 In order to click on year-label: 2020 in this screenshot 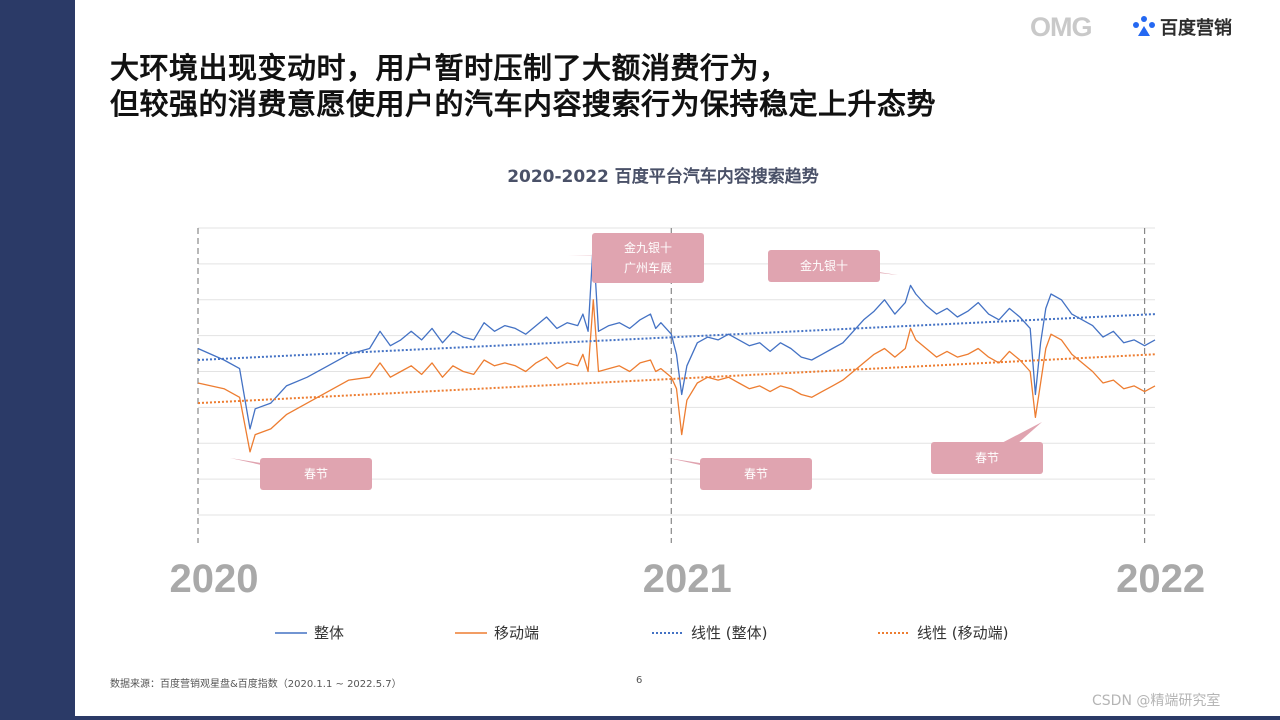, I will do `click(214, 579)`.